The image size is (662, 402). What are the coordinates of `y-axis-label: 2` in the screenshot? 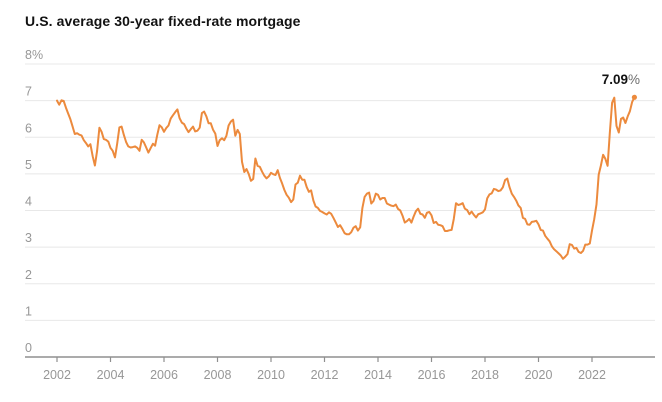 It's located at (28, 275).